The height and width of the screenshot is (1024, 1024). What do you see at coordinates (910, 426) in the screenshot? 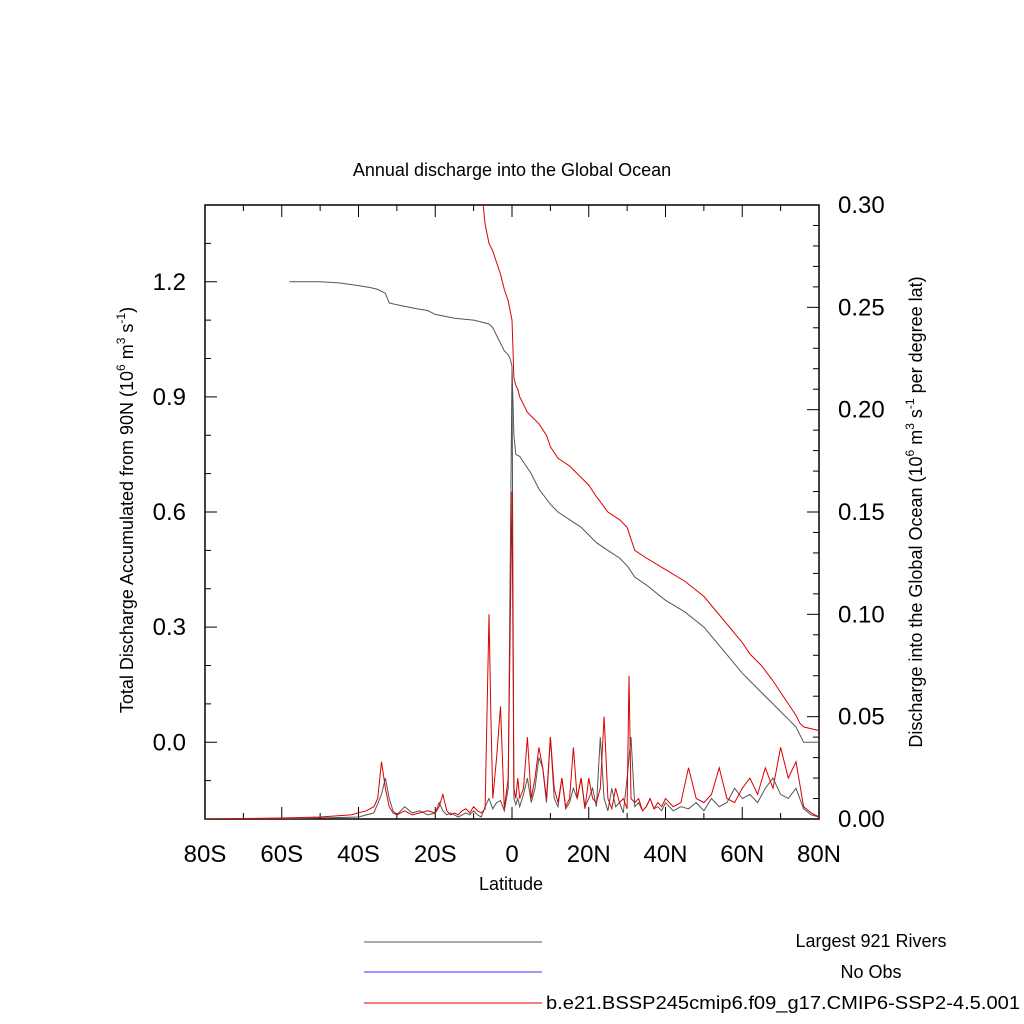
I see `y-right-label-sup2: 3` at bounding box center [910, 426].